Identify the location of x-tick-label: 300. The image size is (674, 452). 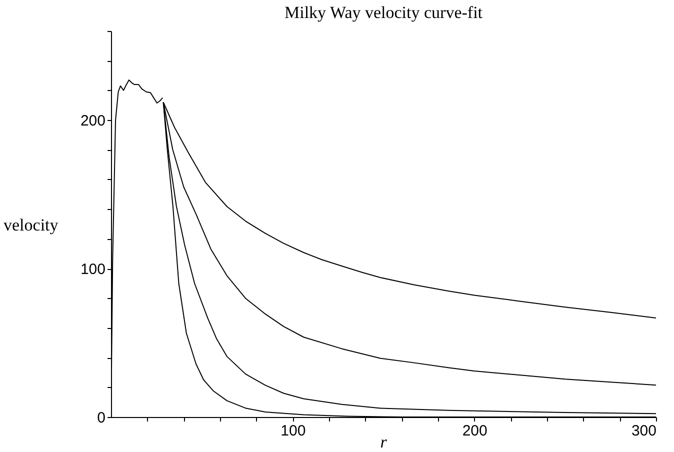
(643, 431).